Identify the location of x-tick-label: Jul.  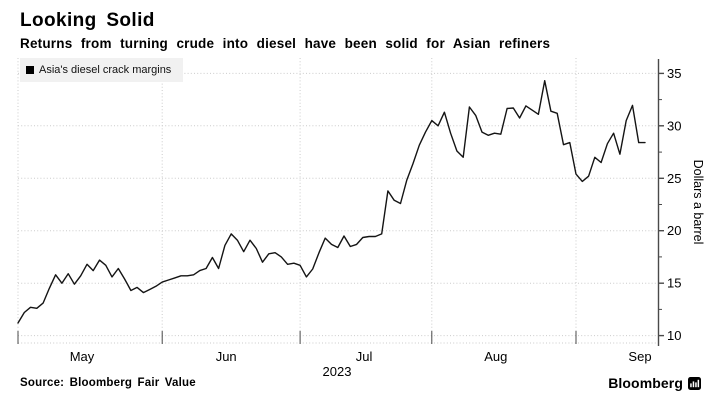
(364, 356).